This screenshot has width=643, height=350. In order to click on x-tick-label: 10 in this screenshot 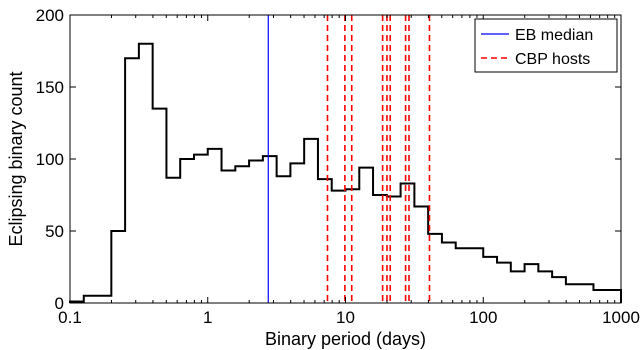, I will do `click(345, 317)`.